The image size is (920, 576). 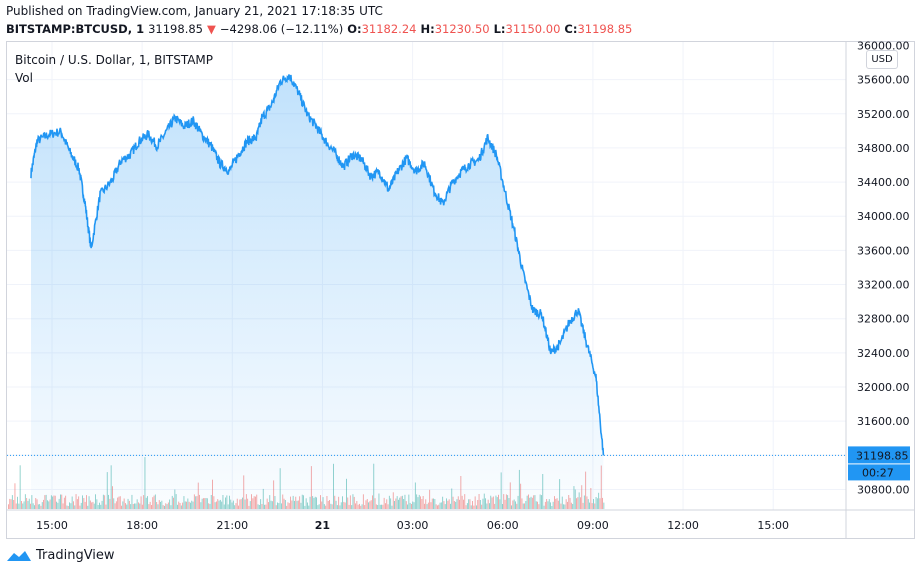 I want to click on chart-title: Bitcoin / U.S. Dollar, 1, BITSTAMP, so click(x=114, y=60).